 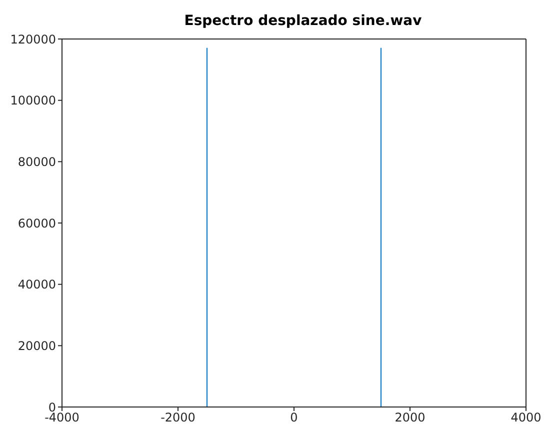 I want to click on x-tick-label: 0, so click(x=294, y=417).